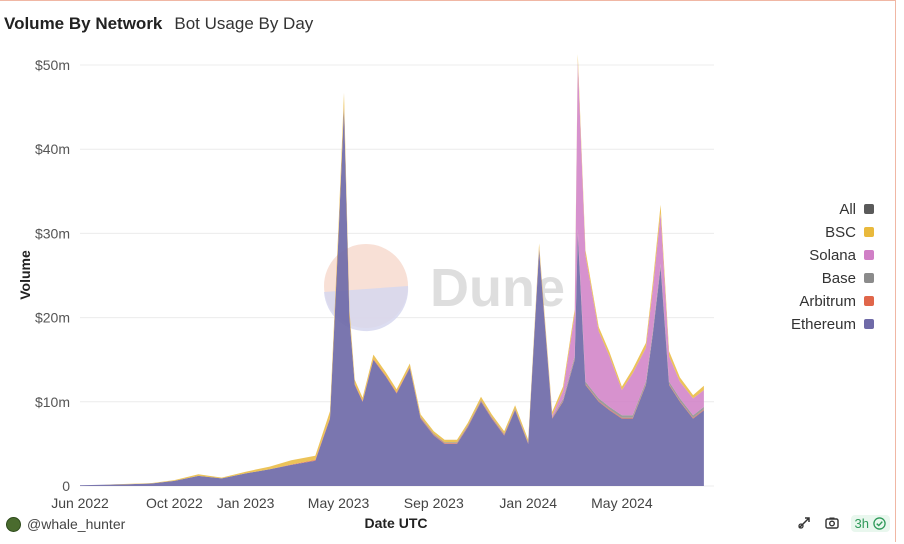  I want to click on y-tick-label: $20m, so click(52, 318).